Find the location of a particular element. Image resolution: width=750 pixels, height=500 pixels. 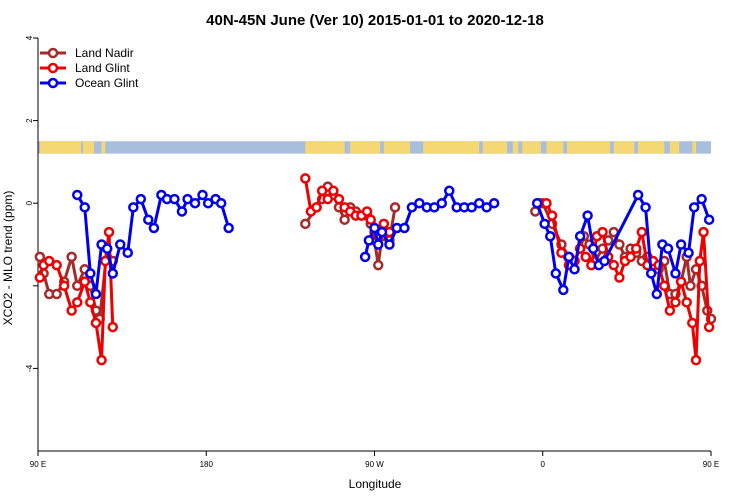

legend-land-glint-label: Land Glint is located at coordinates (102, 68).